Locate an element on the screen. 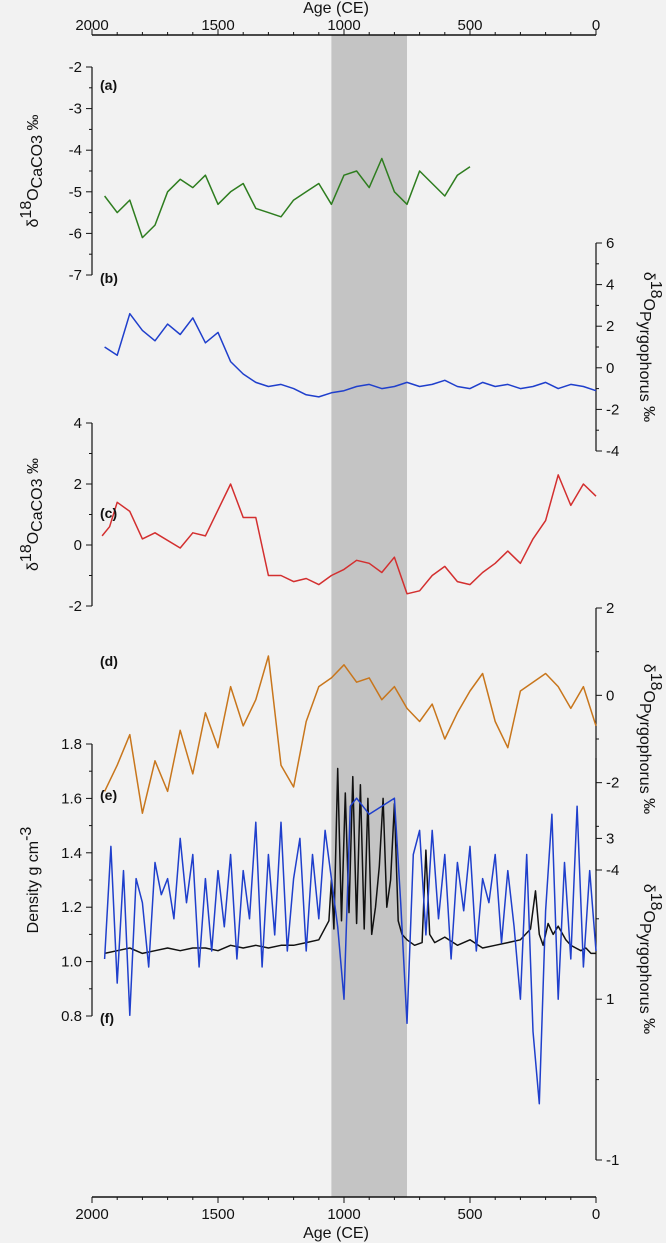 This screenshot has width=666, height=1243. y-tick-label-f: 3 is located at coordinates (610, 838).